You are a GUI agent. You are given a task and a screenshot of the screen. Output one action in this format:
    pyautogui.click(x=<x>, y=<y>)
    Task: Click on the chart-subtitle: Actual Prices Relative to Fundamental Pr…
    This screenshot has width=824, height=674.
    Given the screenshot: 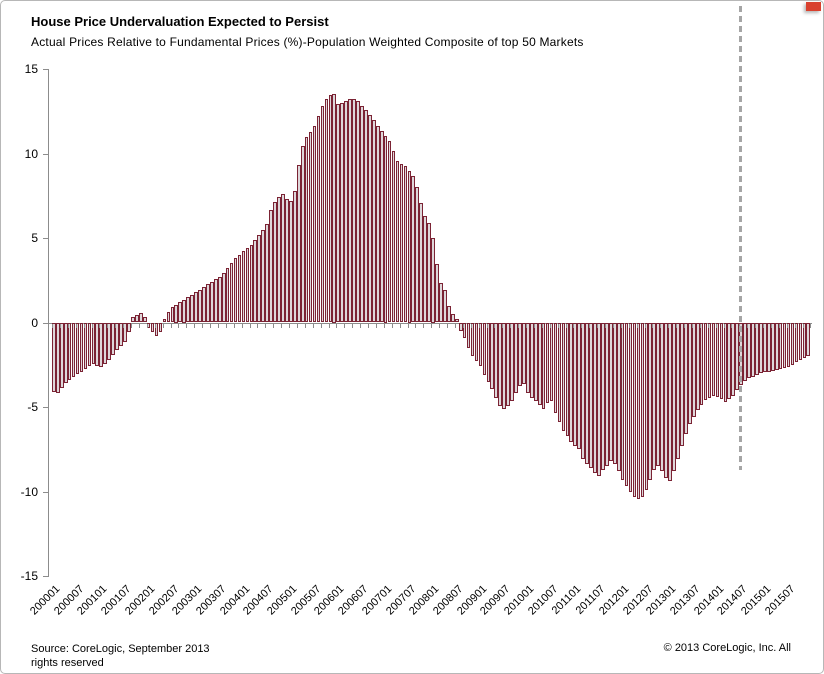 What is the action you would take?
    pyautogui.click(x=307, y=42)
    